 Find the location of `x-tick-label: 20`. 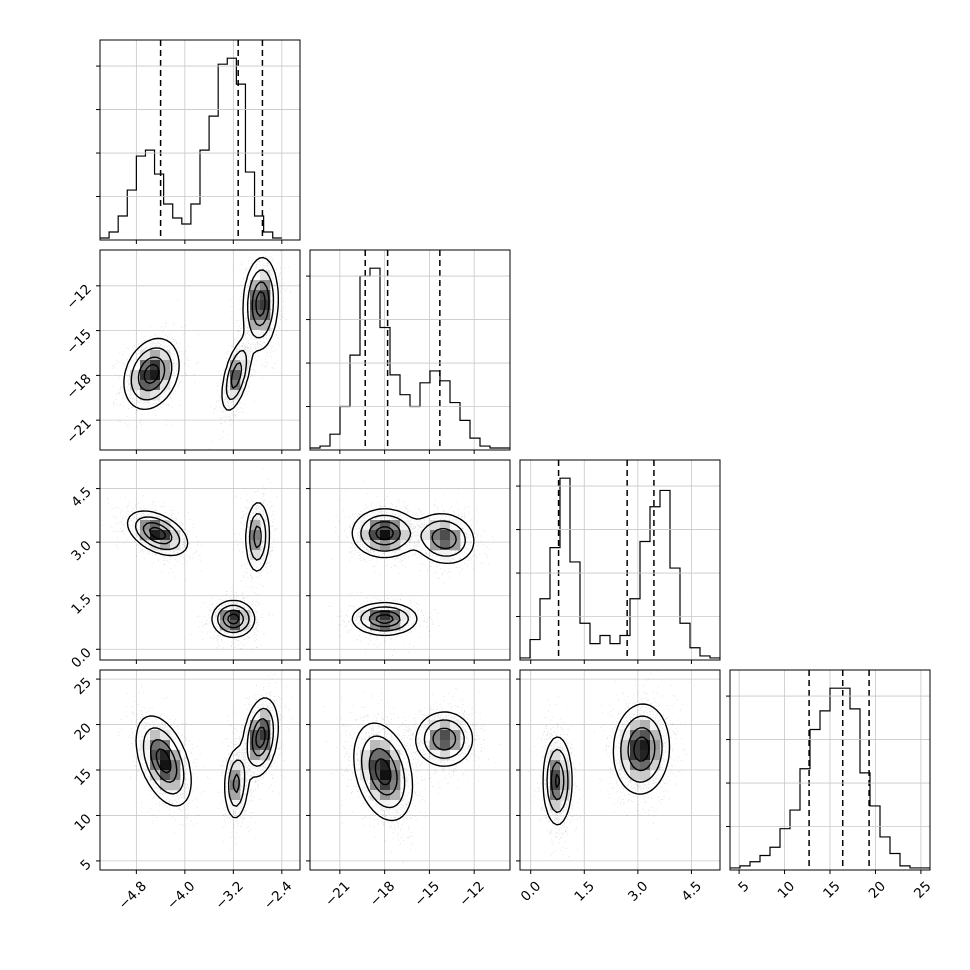

x-tick-label: 20 is located at coordinates (877, 889).